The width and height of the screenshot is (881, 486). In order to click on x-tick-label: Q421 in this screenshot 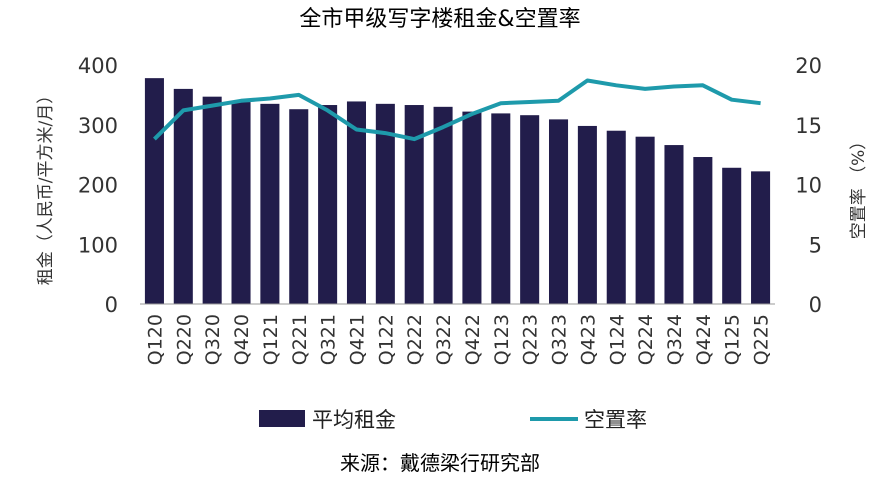, I will do `click(358, 339)`.